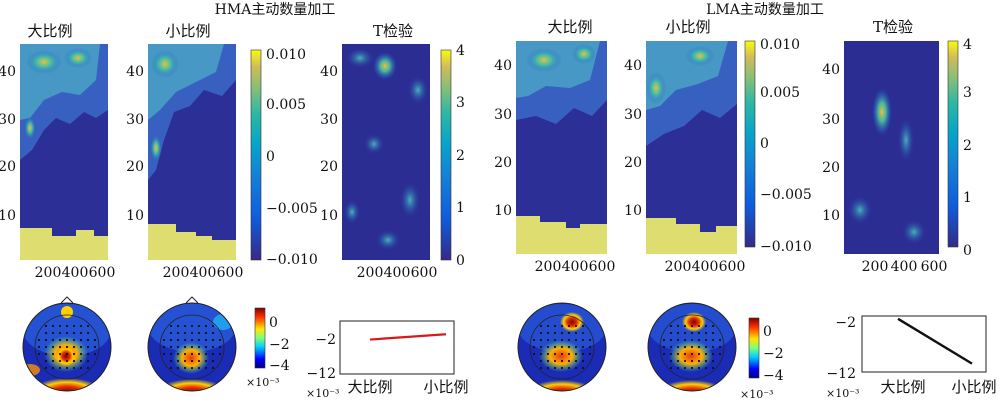 Image resolution: width=1000 pixels, height=404 pixels. Describe the element at coordinates (904, 267) in the screenshot. I see `lma3-xtick-400: 400` at that location.